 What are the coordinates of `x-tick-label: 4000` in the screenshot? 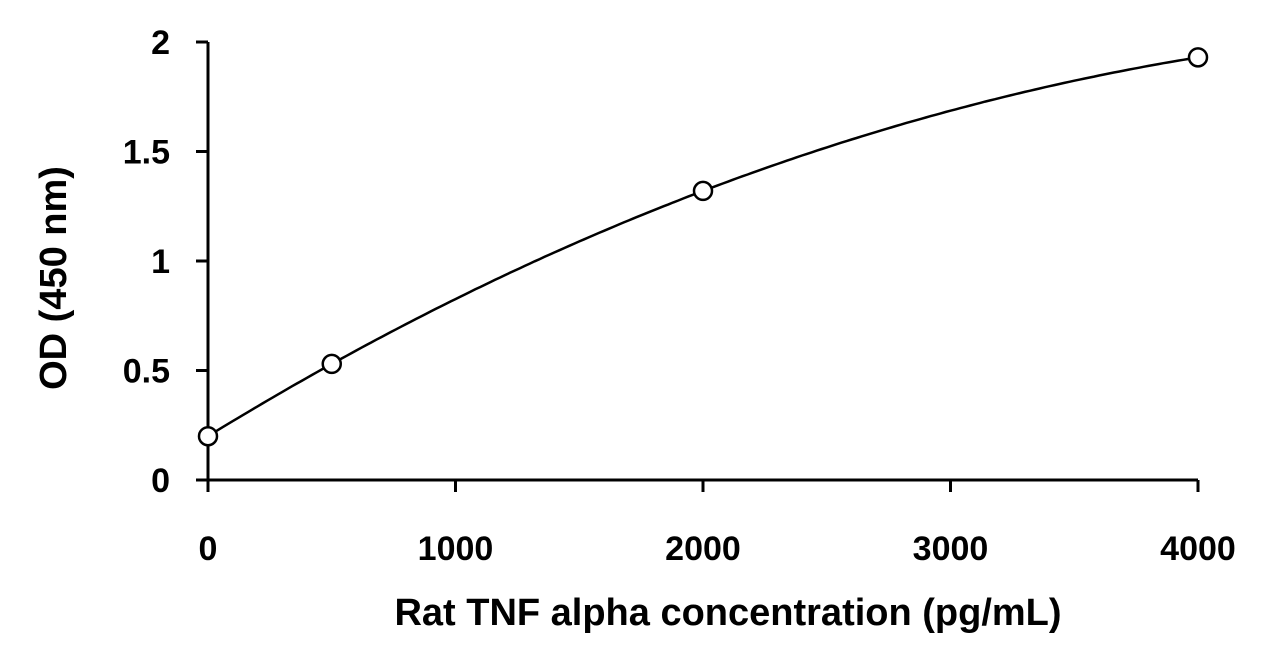 It's located at (1198, 549).